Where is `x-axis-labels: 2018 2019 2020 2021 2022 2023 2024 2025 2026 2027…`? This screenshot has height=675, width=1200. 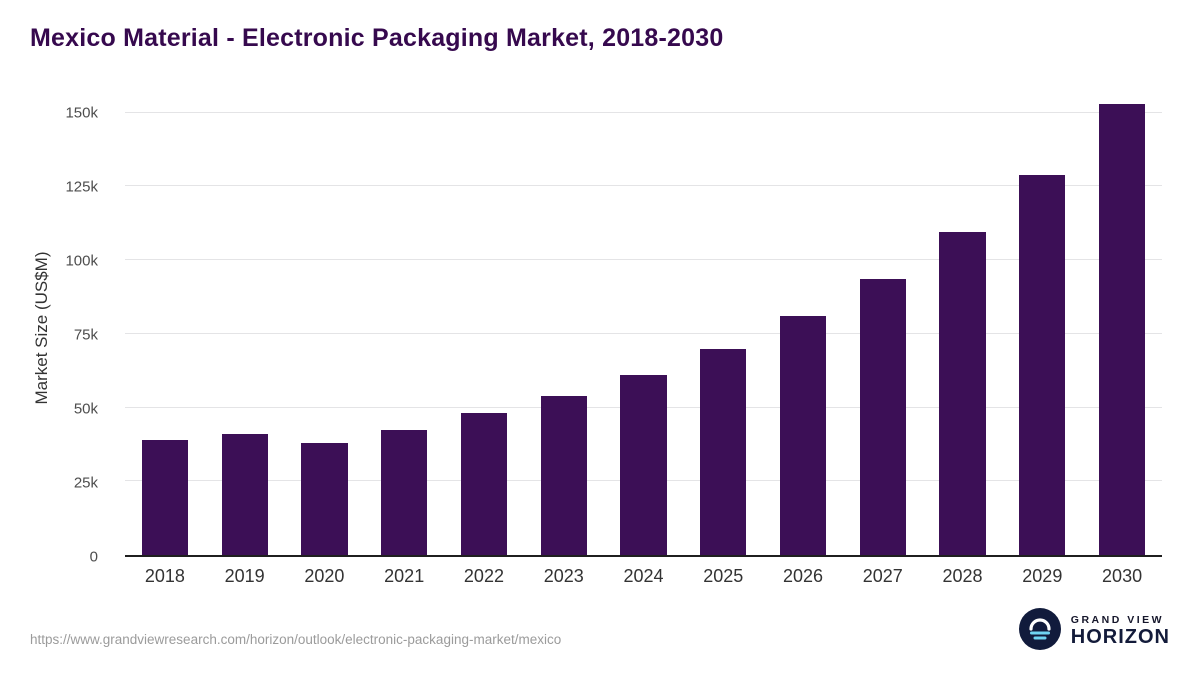 x-axis-labels: 2018 2019 2020 2021 2022 2023 2024 2025 2026 2027… is located at coordinates (643, 576).